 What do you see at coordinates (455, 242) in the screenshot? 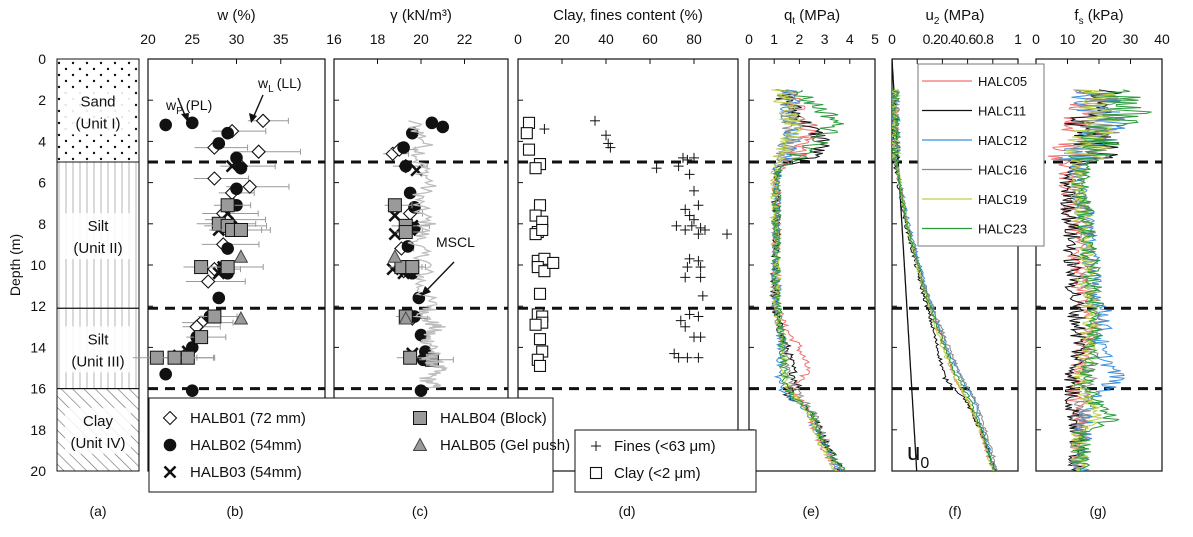
I see `svg-text: MSCL` at bounding box center [455, 242].